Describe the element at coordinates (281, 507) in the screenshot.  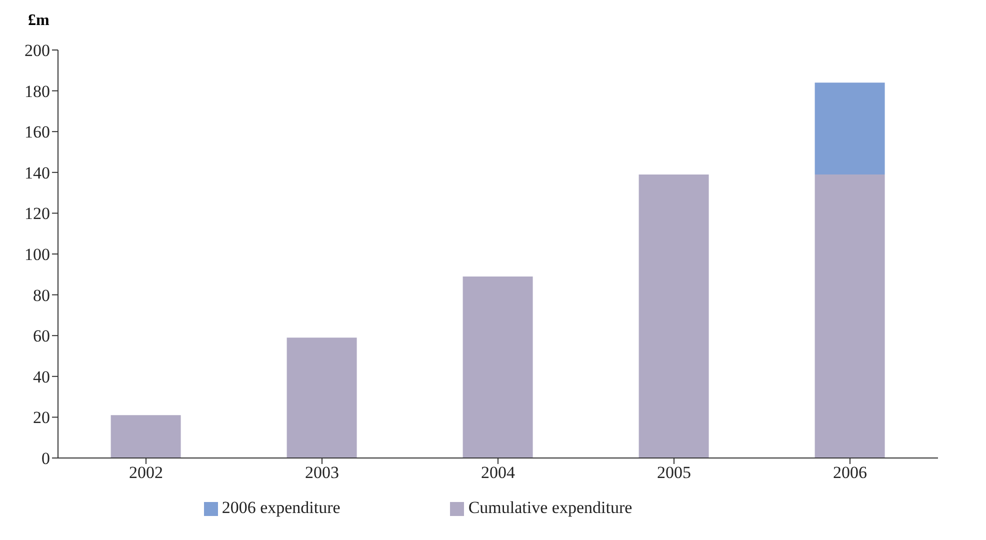
I see `legend-label: 2006 expenditure` at that location.